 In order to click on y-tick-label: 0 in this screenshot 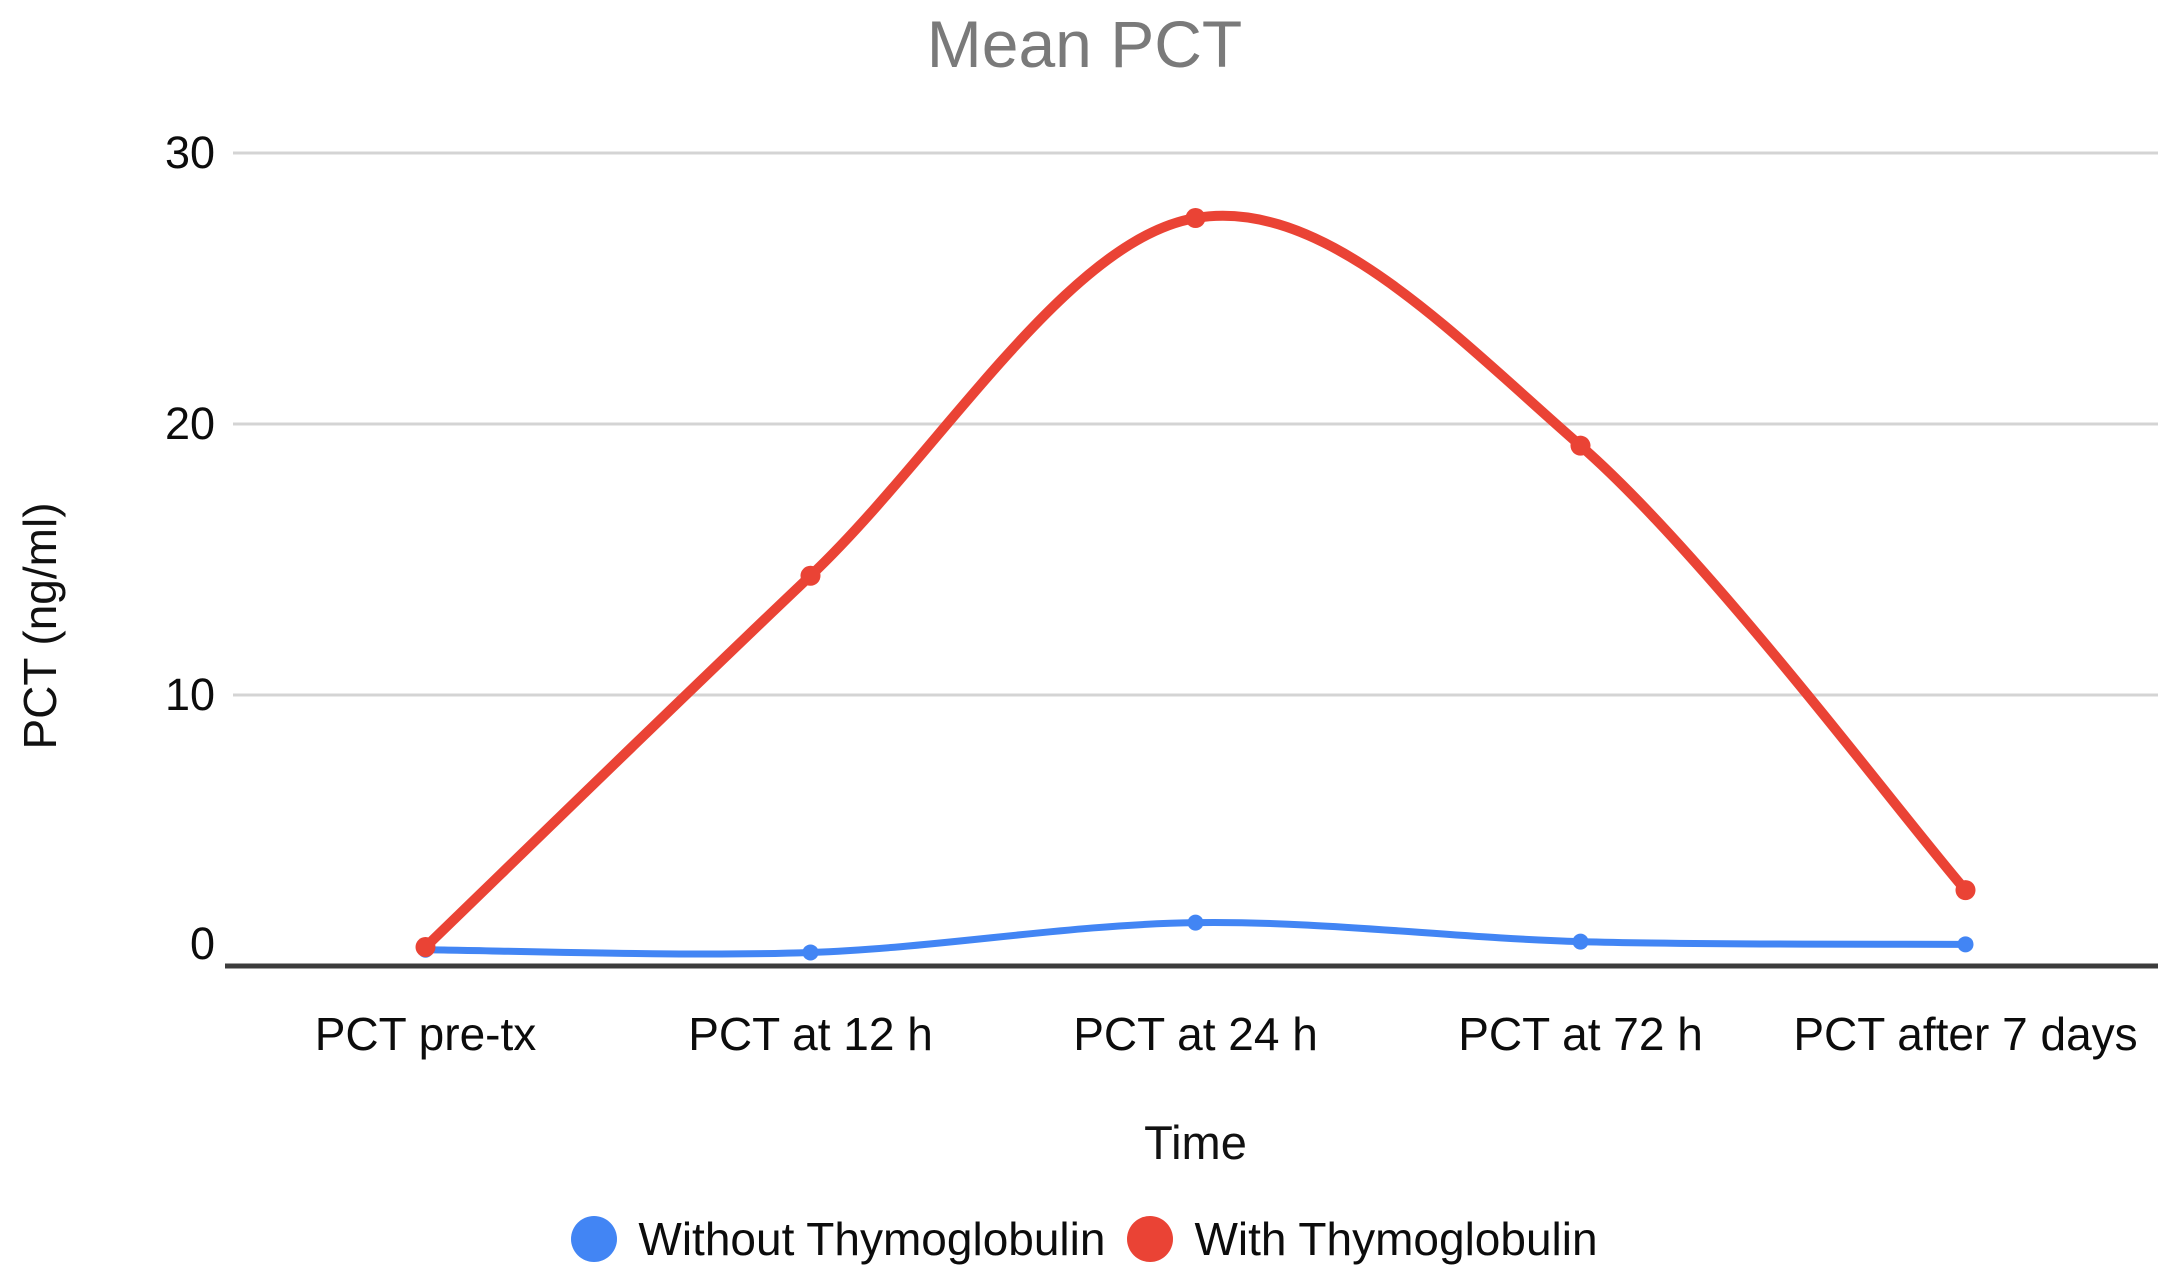, I will do `click(202, 943)`.